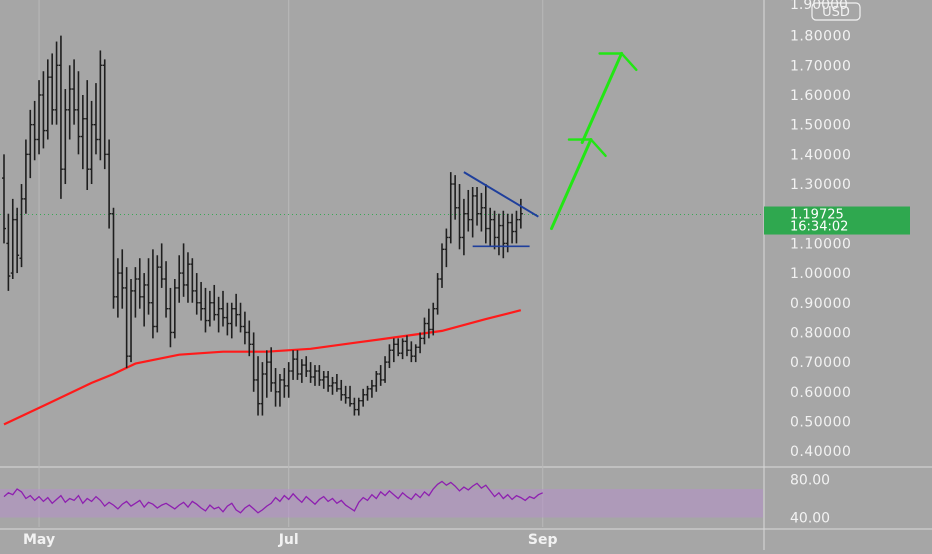 The width and height of the screenshot is (932, 554). I want to click on currency-label: USD, so click(836, 12).